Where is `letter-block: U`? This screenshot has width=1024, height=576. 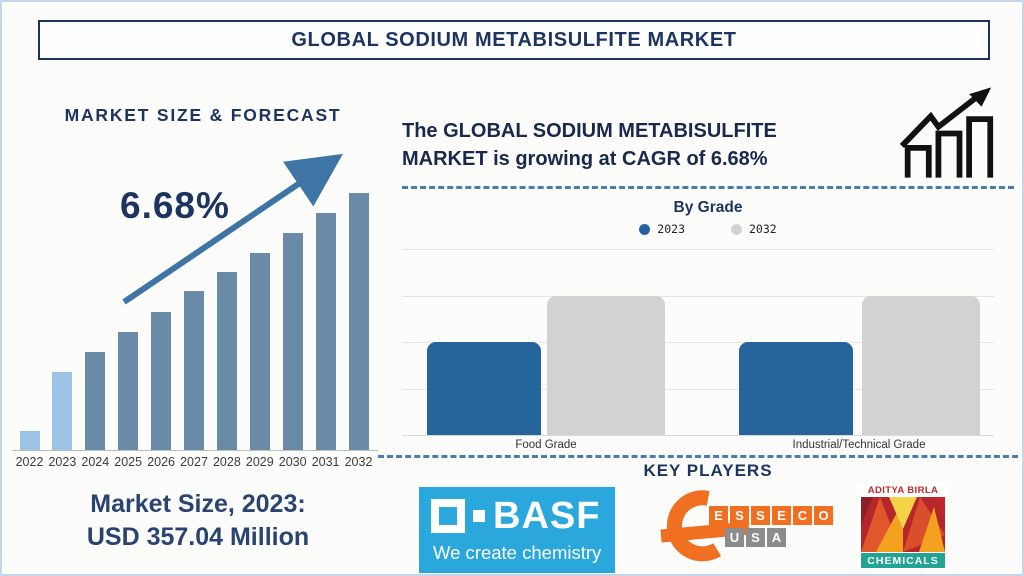
letter-block: U is located at coordinates (734, 537).